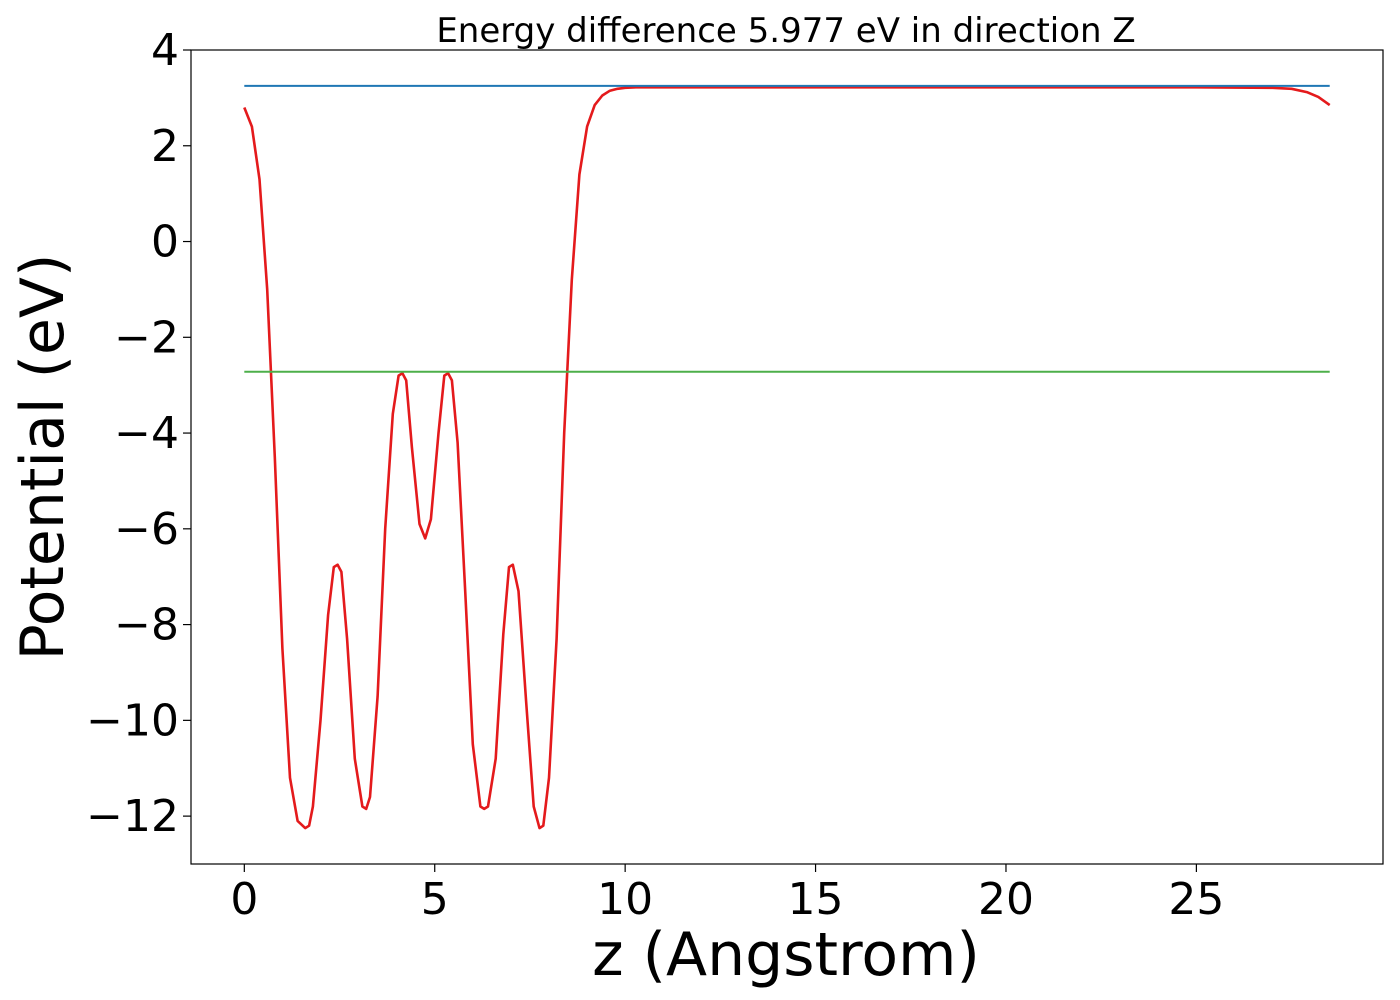 This screenshot has width=1400, height=1000. Describe the element at coordinates (1196, 899) in the screenshot. I see `x-tick-label: 25` at that location.